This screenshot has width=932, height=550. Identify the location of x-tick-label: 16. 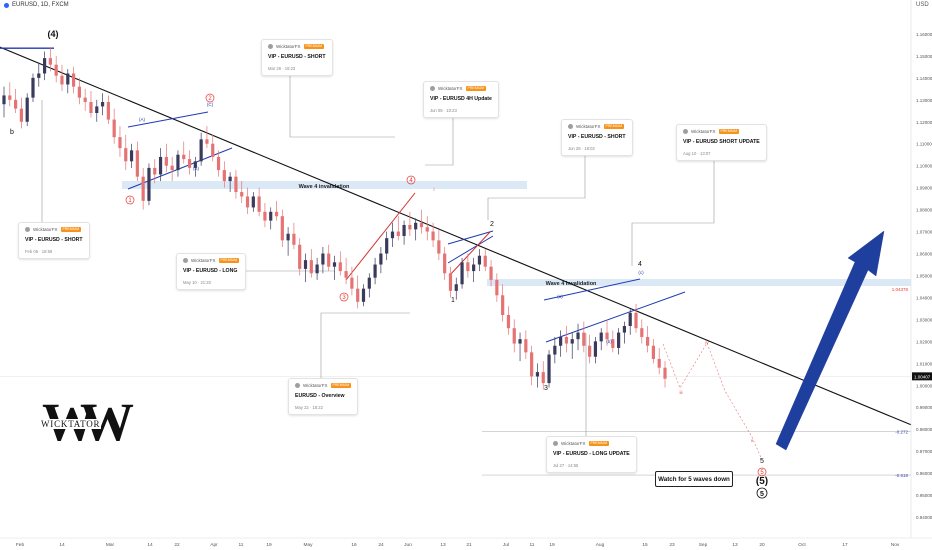
(354, 545).